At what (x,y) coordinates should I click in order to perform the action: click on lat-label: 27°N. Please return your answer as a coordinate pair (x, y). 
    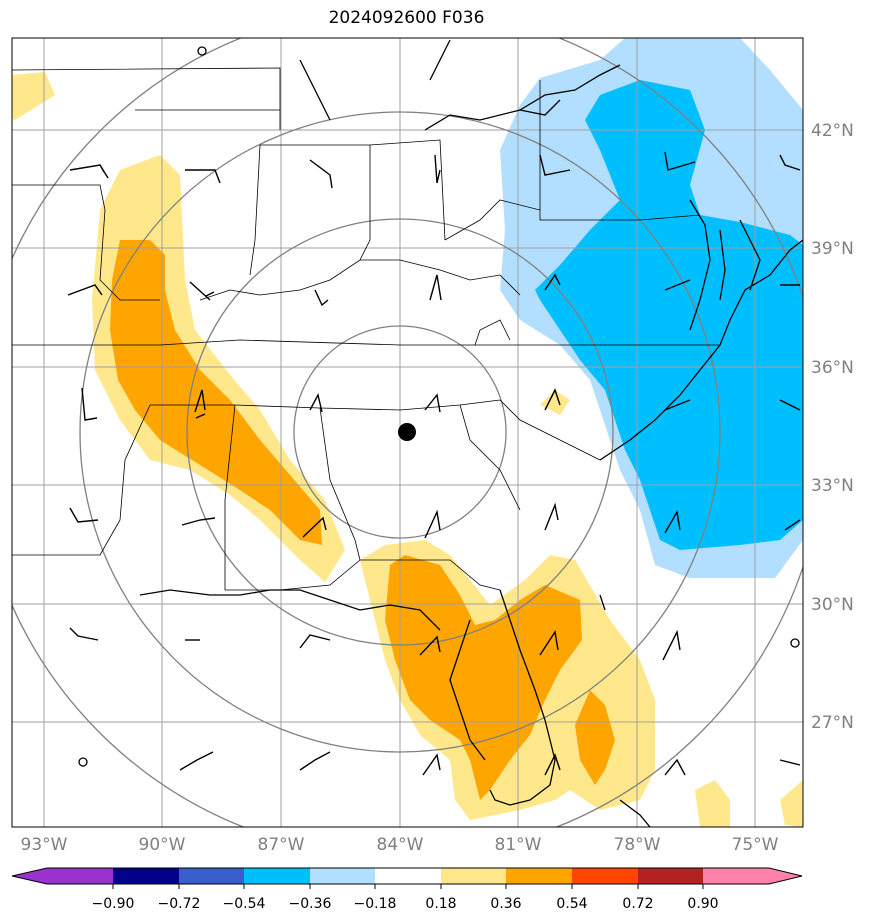
    Looking at the image, I should click on (832, 723).